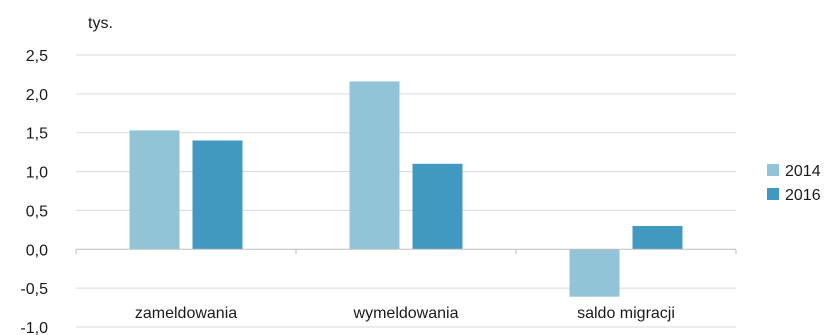 The width and height of the screenshot is (838, 335). Describe the element at coordinates (803, 195) in the screenshot. I see `legend-label-2016: 2016` at that location.